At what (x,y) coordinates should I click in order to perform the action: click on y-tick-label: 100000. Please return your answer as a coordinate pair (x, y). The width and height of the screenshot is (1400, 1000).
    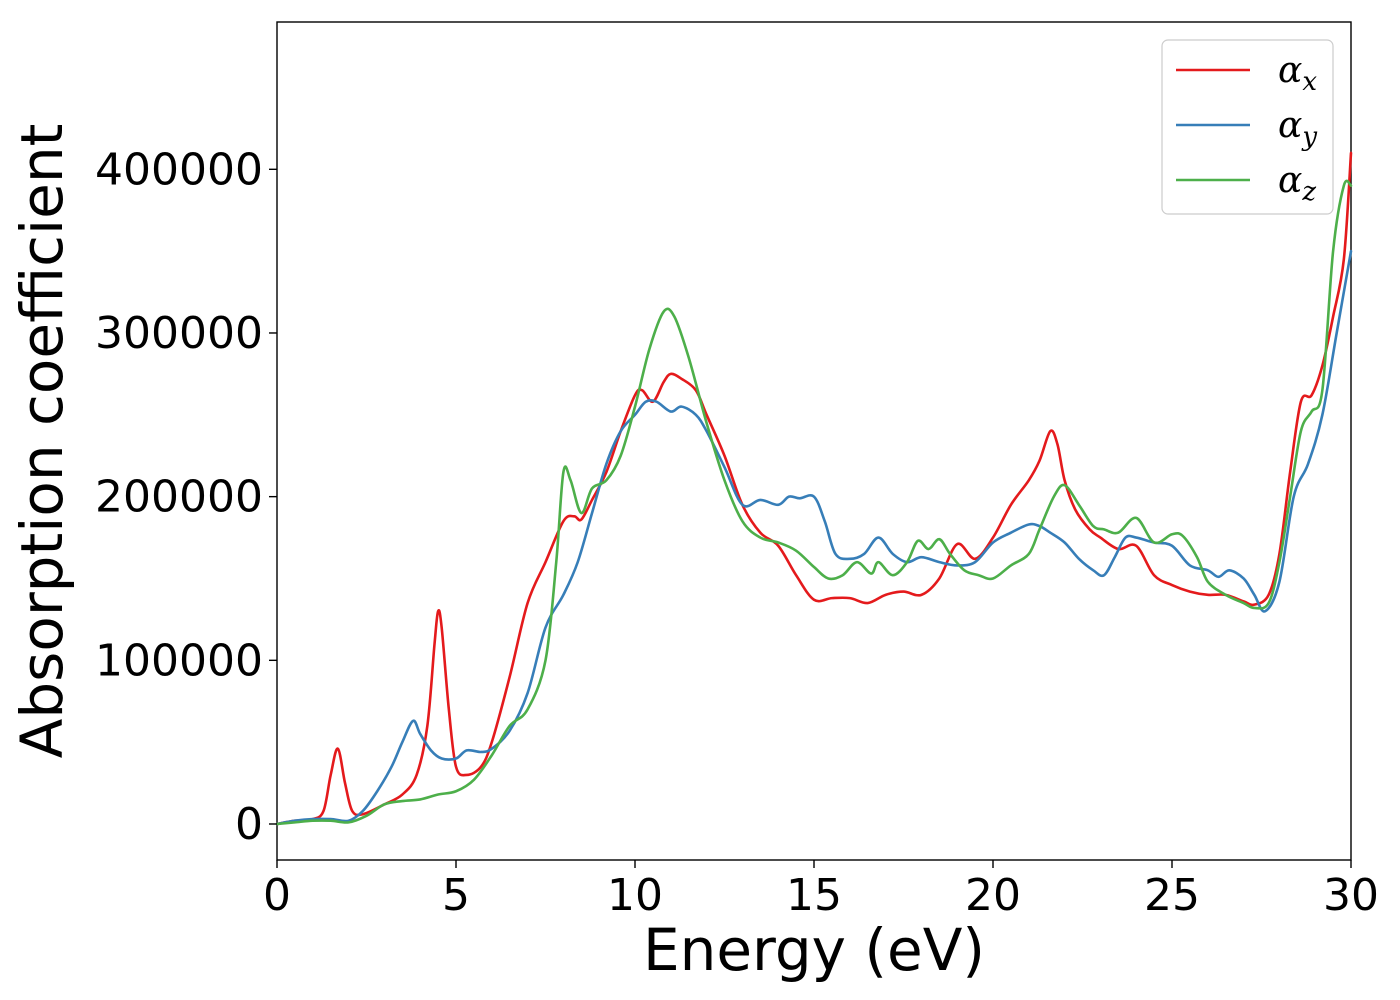
    Looking at the image, I should click on (179, 660).